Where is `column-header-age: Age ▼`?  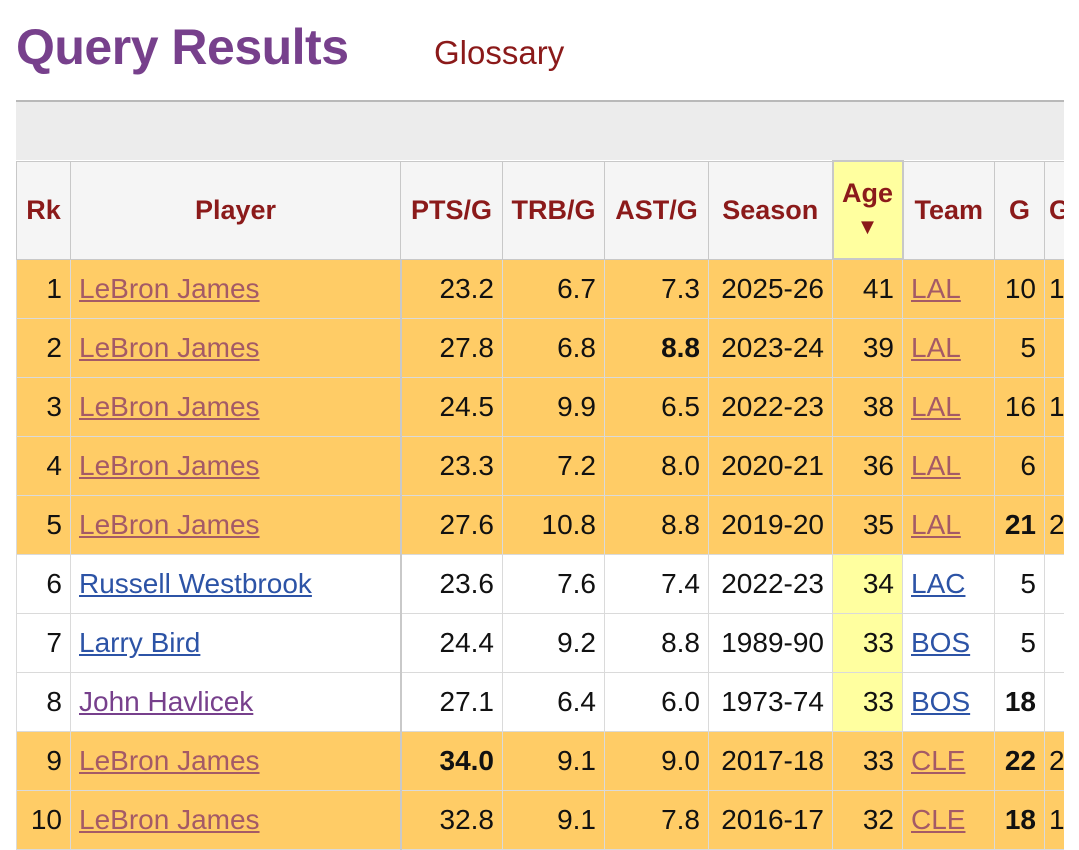
column-header-age: Age ▼ is located at coordinates (867, 210).